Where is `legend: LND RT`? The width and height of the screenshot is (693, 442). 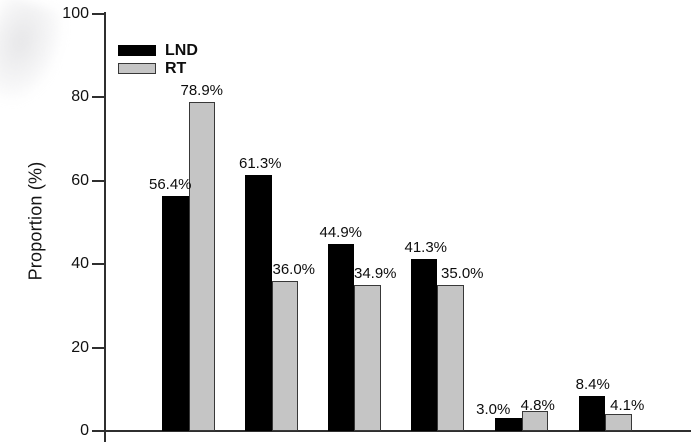 legend: LND RT is located at coordinates (158, 61).